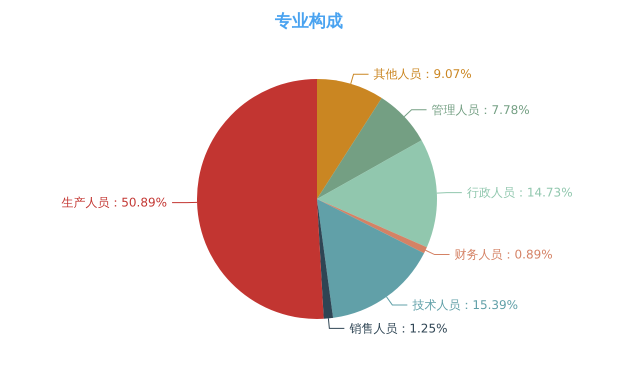 The width and height of the screenshot is (618, 382). Describe the element at coordinates (481, 109) in the screenshot. I see `slice-label: 管理人员：7.78%` at that location.